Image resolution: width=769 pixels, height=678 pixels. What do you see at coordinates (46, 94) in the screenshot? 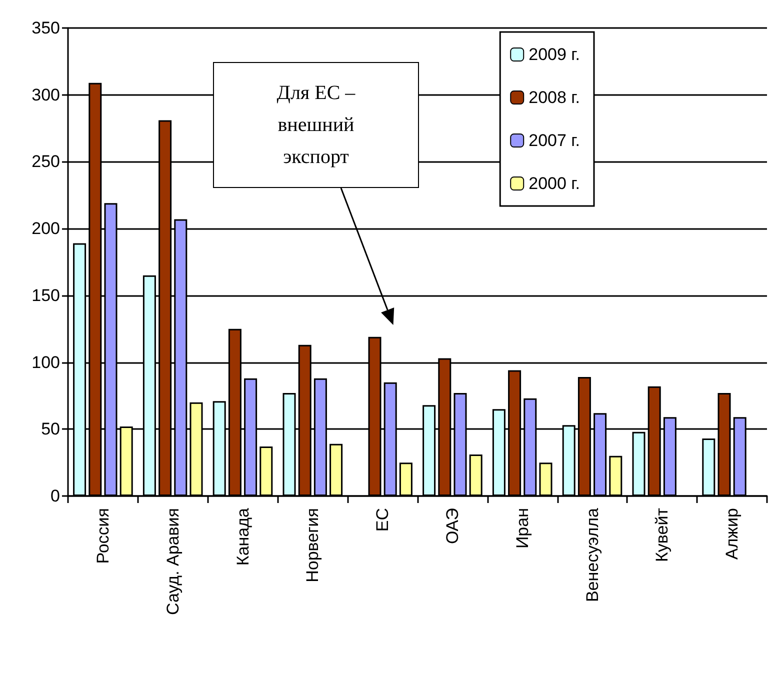
I see `y-tick-label: 300` at bounding box center [46, 94].